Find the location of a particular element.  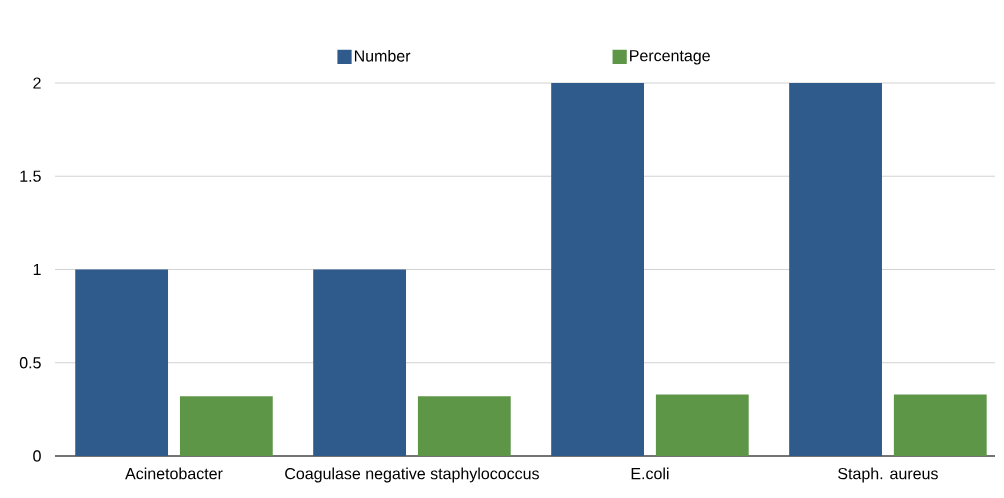

legend-label: Percentage is located at coordinates (670, 57).